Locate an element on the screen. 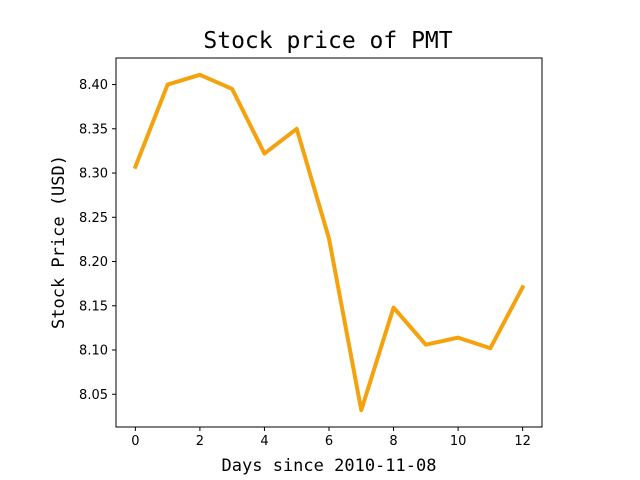 This screenshot has width=640, height=480. y-axis-label: Stock Price (USD) is located at coordinates (59, 242).